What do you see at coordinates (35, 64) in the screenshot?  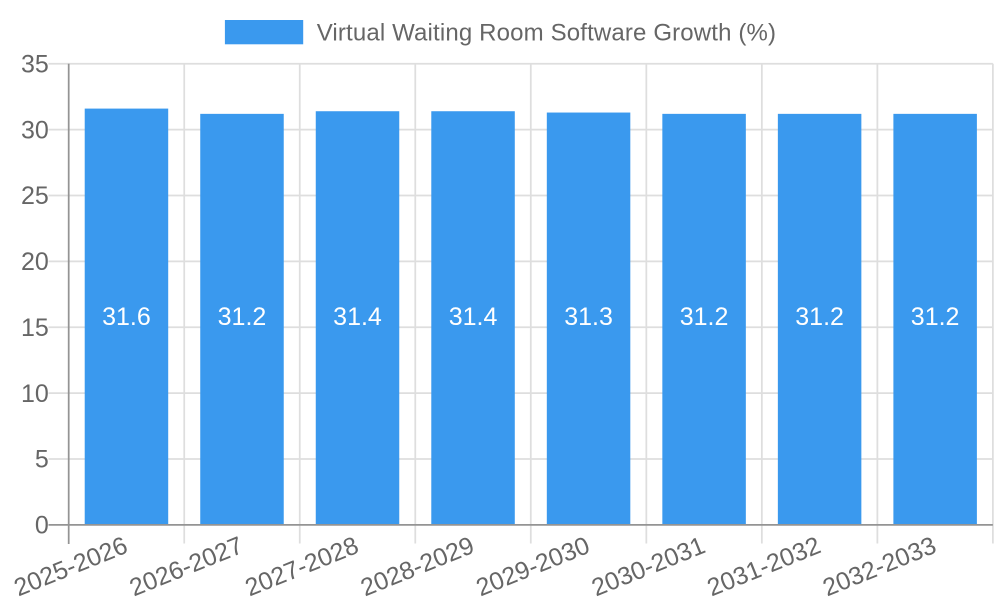 I see `svg-text: 35` at bounding box center [35, 64].